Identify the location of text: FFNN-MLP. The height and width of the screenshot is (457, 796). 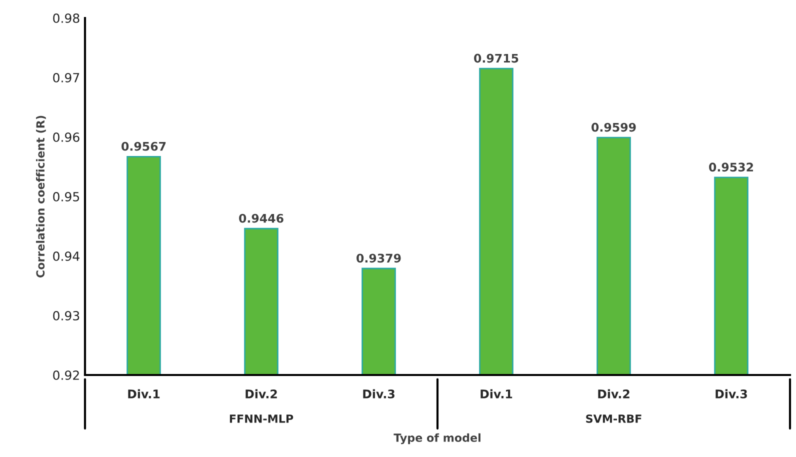
(262, 418).